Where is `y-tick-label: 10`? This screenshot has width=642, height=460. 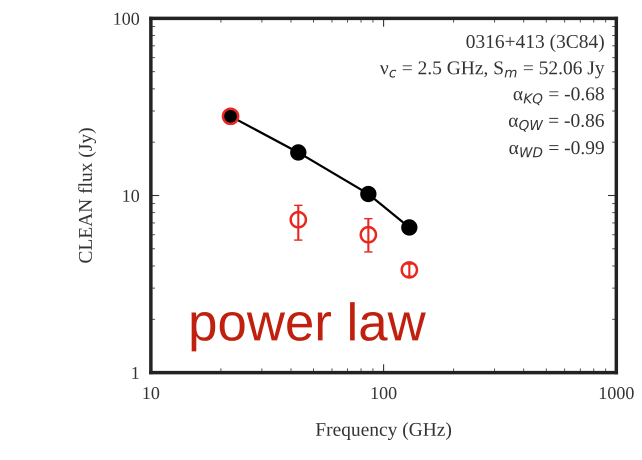
y-tick-label: 10 is located at coordinates (131, 196).